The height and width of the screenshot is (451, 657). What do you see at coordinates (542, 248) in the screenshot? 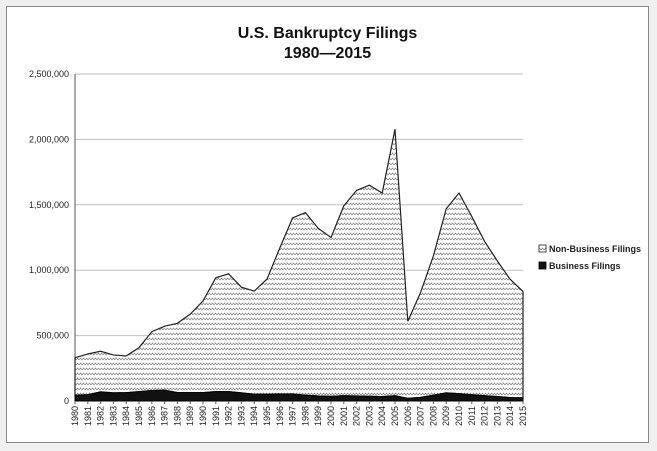
I see `legend-swatch-non-business-filings` at bounding box center [542, 248].